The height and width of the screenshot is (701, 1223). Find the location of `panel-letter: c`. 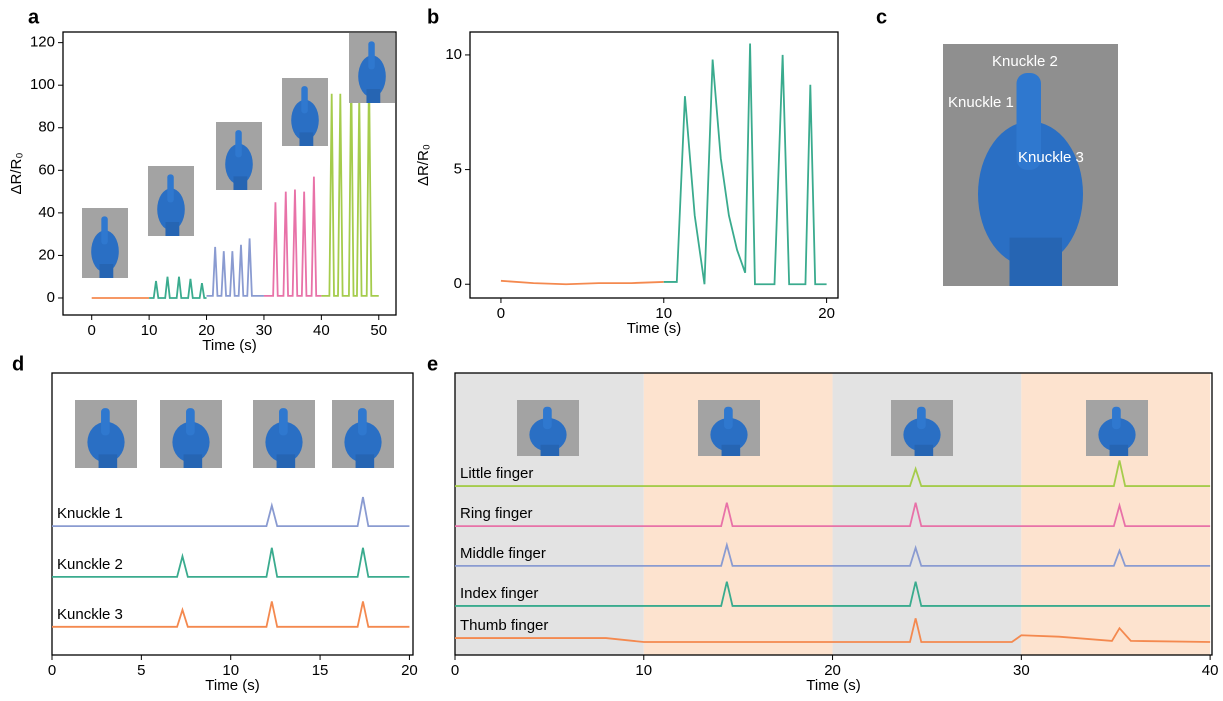

panel-letter: c is located at coordinates (881, 17).